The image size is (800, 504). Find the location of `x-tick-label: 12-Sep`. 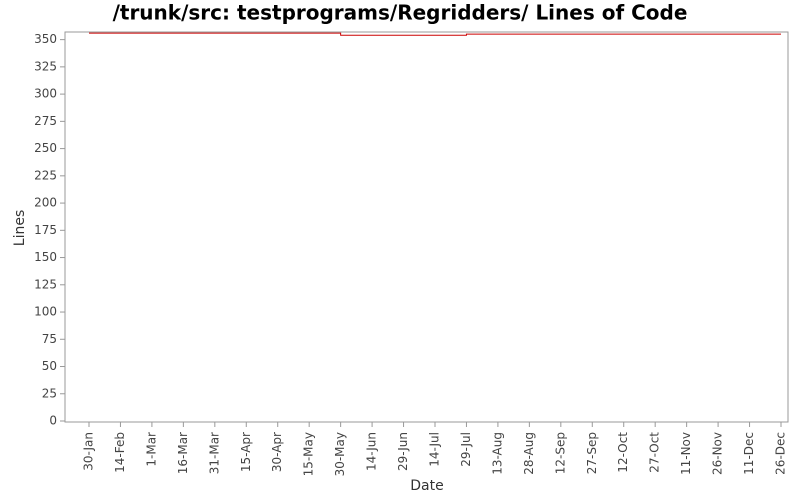

x-tick-label: 12-Sep is located at coordinates (560, 453).